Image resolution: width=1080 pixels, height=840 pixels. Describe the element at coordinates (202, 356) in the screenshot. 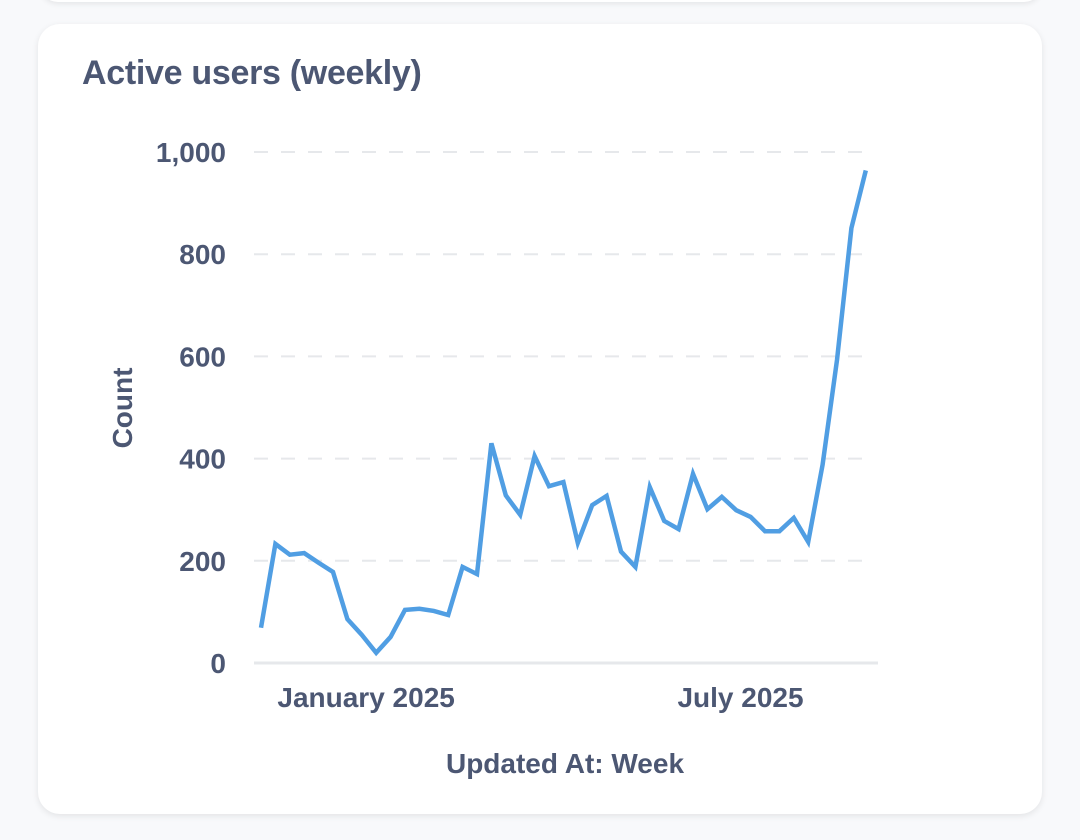

I see `y-tick-label: 600` at that location.